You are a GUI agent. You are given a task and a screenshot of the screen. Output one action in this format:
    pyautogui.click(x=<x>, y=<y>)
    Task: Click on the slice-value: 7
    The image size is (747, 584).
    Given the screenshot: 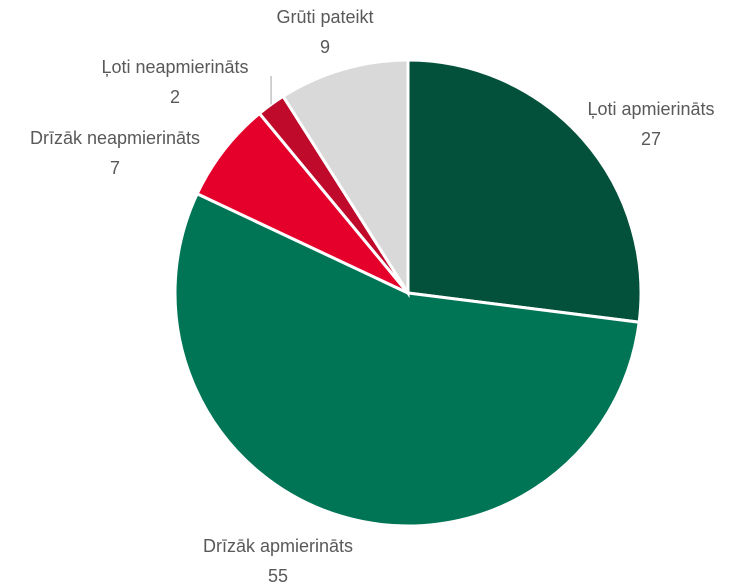 What is the action you would take?
    pyautogui.click(x=115, y=168)
    